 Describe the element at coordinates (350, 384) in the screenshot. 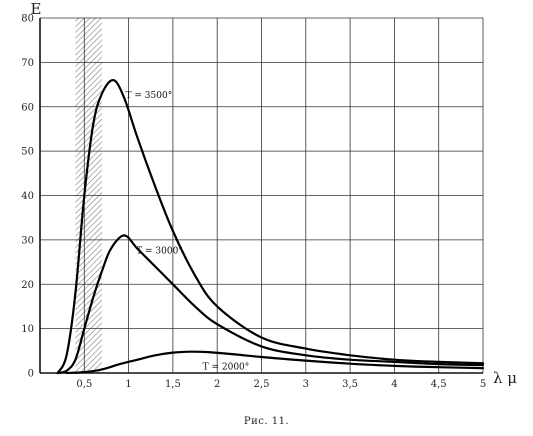

I see `x-tick-label: 3,5` at that location.